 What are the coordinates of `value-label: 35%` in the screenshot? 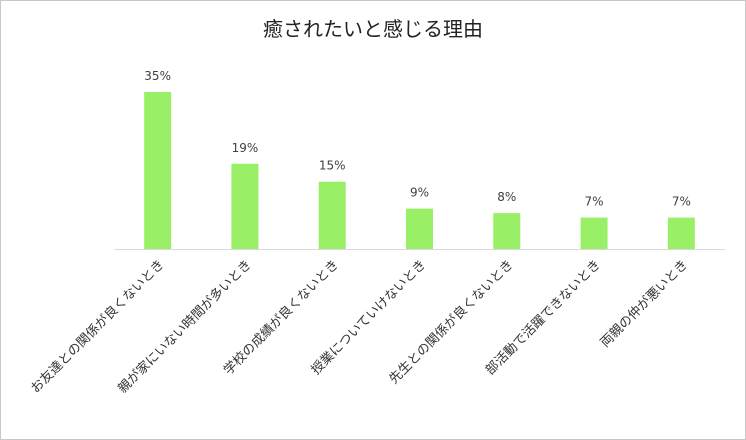 It's located at (157, 76).